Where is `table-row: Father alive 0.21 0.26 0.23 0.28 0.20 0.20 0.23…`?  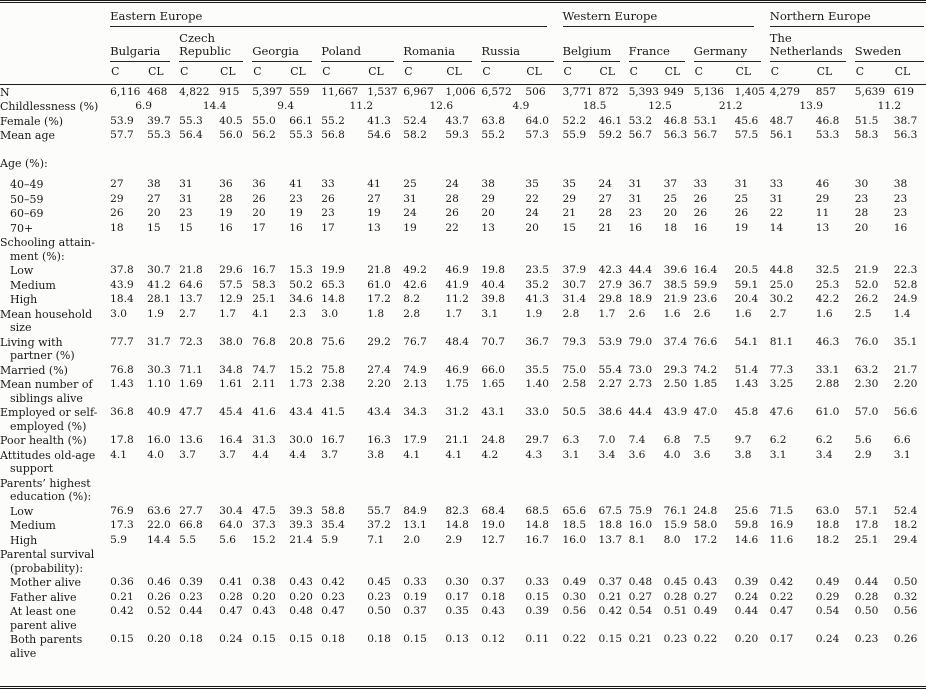
table-row: Father alive 0.21 0.26 0.23 0.28 0.20 0.20 0.23… is located at coordinates (463, 597).